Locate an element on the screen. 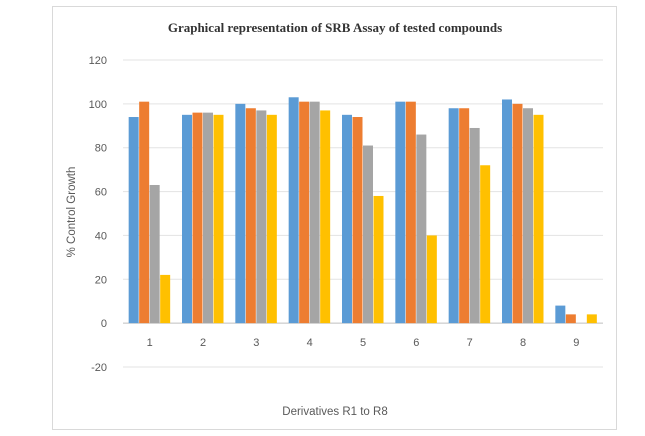 The width and height of the screenshot is (645, 436). x-axis-title: Derivatives R1 to R8 is located at coordinates (334, 412).